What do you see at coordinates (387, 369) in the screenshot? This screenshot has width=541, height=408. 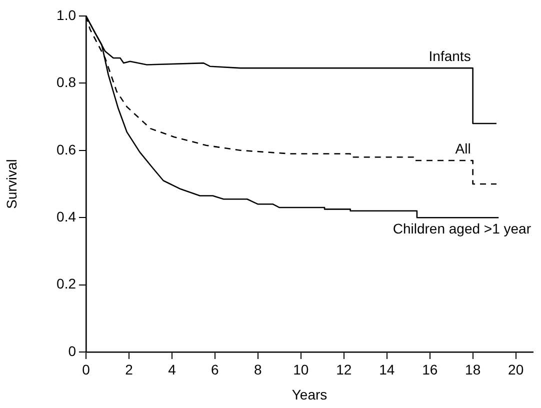 I see `x-tick-label: 14` at bounding box center [387, 369].